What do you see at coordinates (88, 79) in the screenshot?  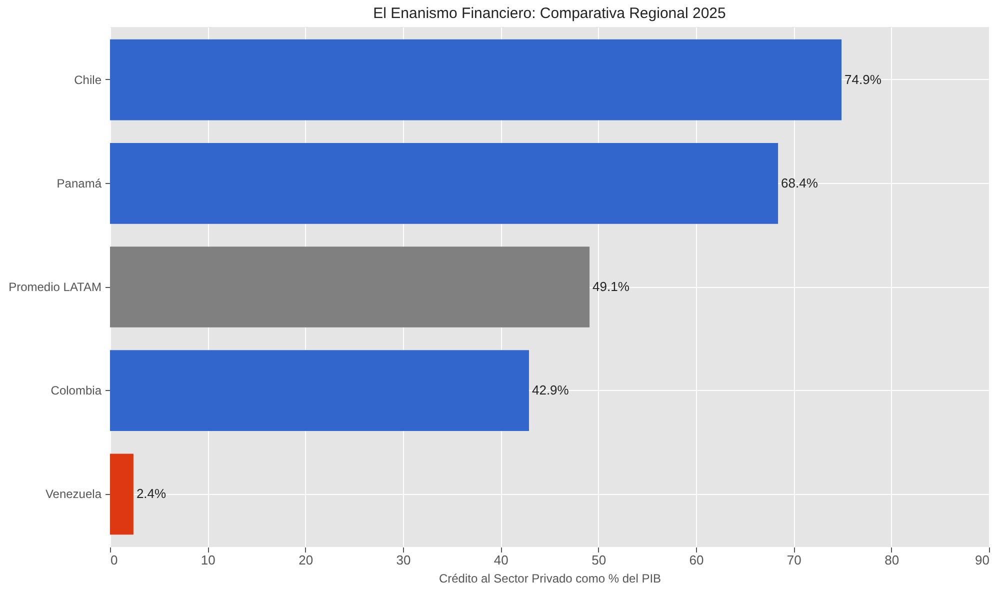 I see `y-tick-label: Chile` at bounding box center [88, 79].